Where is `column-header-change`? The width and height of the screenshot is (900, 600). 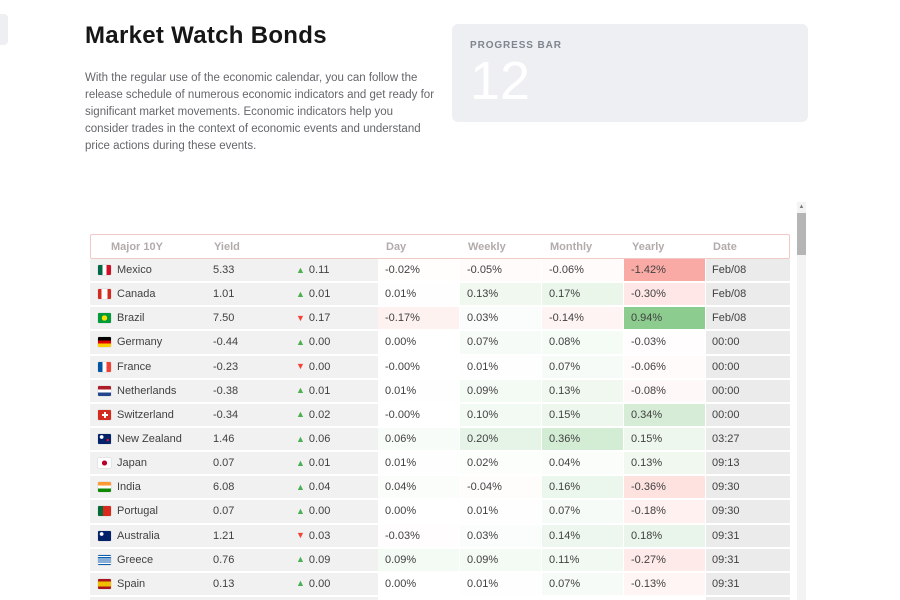
column-header-change is located at coordinates (332, 246).